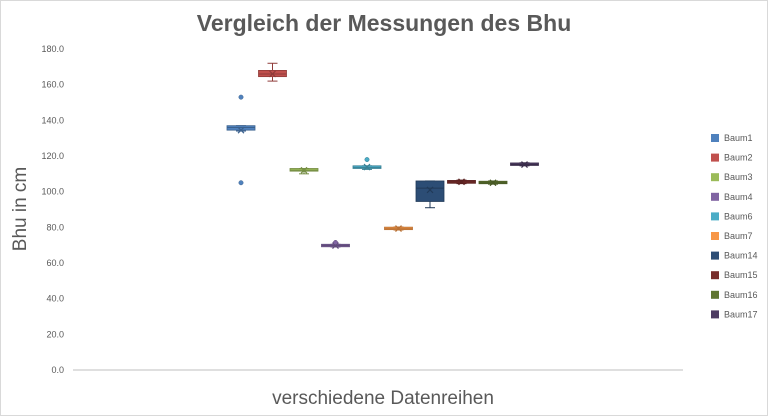 The width and height of the screenshot is (768, 416). What do you see at coordinates (384, 23) in the screenshot?
I see `chart-title: Vergleich der Messungen des Bhu` at bounding box center [384, 23].